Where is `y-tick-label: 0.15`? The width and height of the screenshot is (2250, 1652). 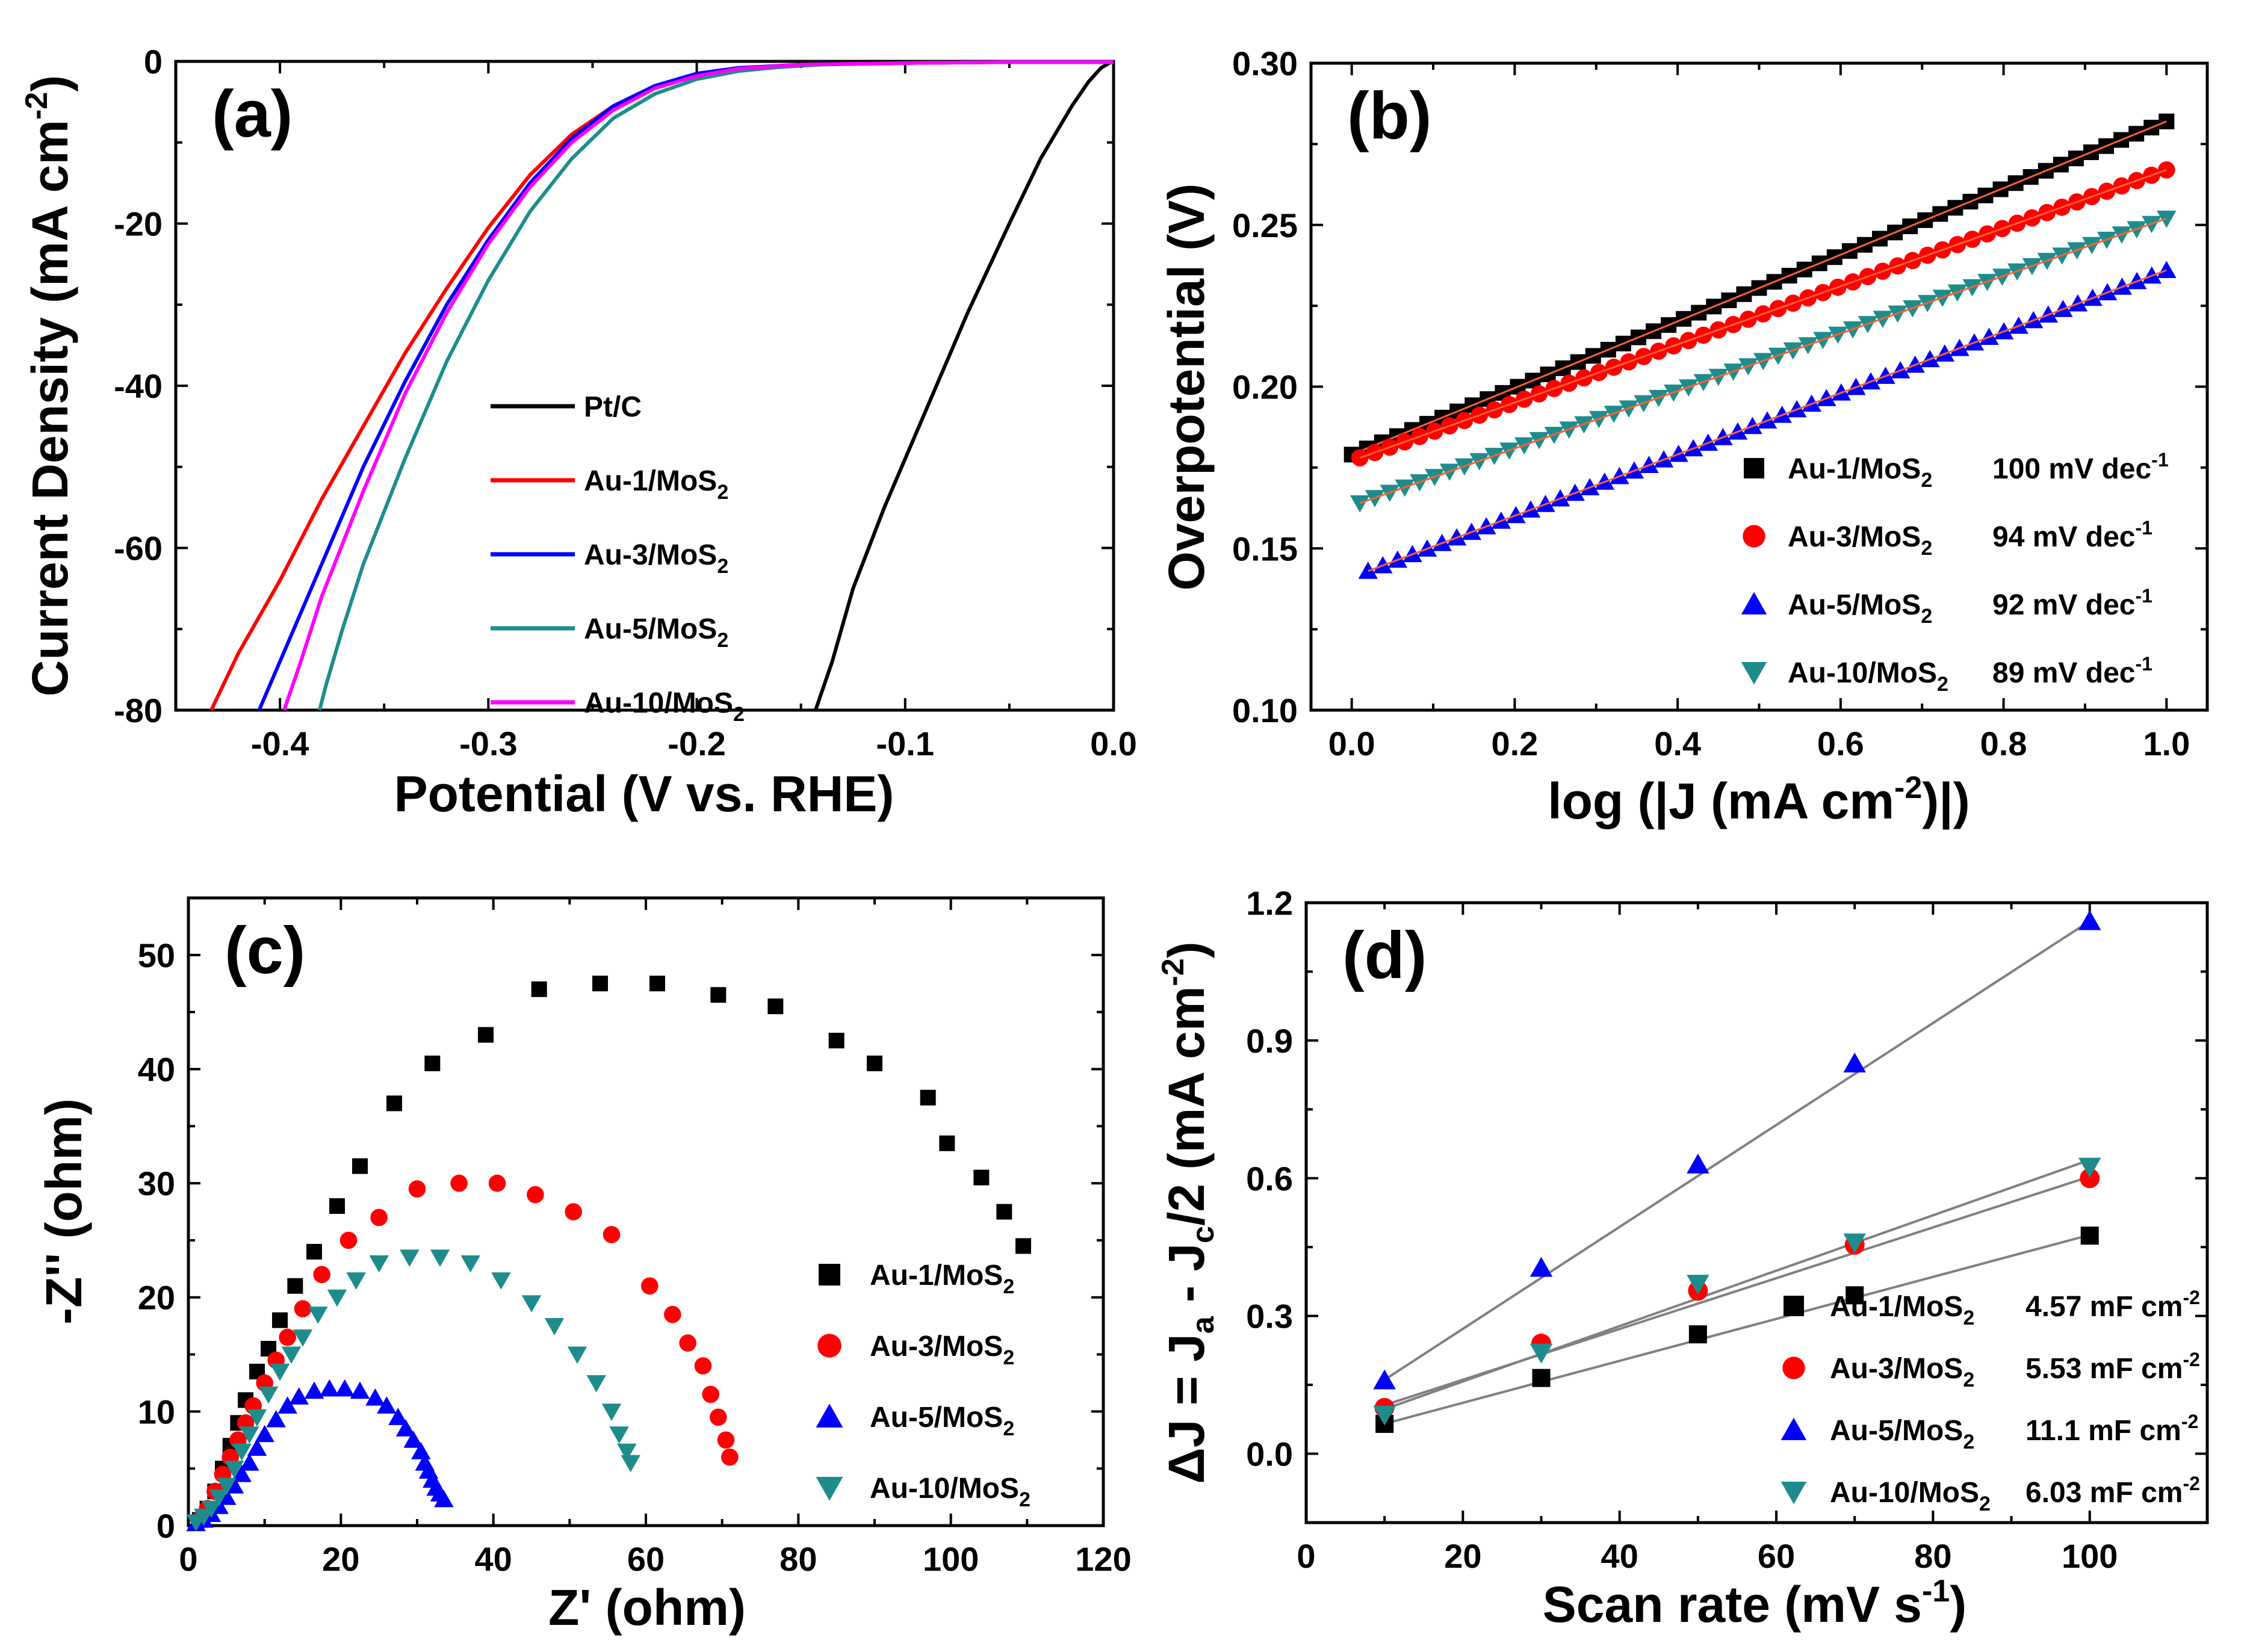 y-tick-label: 0.15 is located at coordinates (1265, 549).